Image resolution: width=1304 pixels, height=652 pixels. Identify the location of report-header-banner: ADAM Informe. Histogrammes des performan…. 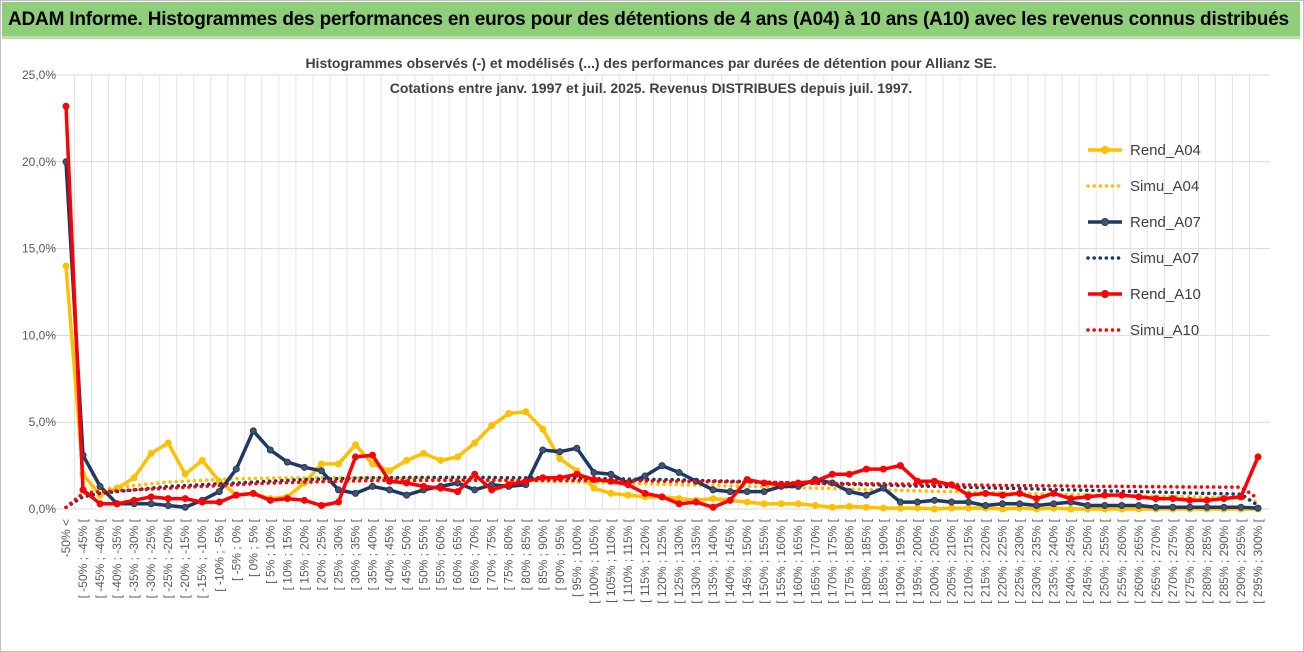
(651, 20).